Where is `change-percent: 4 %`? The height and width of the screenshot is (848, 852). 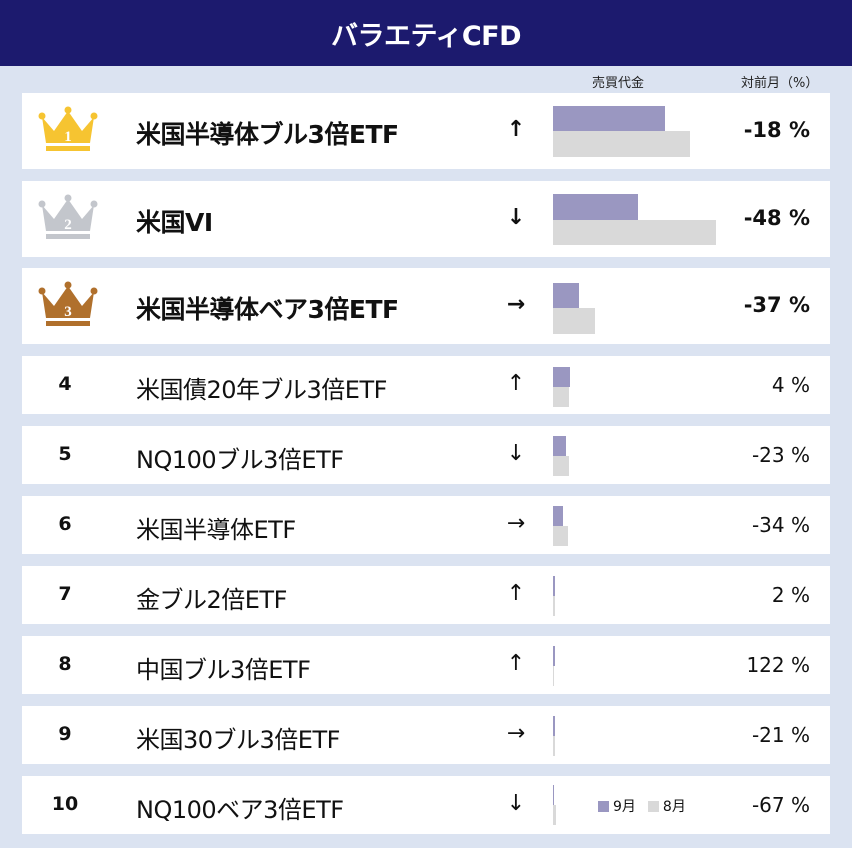
change-percent: 4 % is located at coordinates (790, 385).